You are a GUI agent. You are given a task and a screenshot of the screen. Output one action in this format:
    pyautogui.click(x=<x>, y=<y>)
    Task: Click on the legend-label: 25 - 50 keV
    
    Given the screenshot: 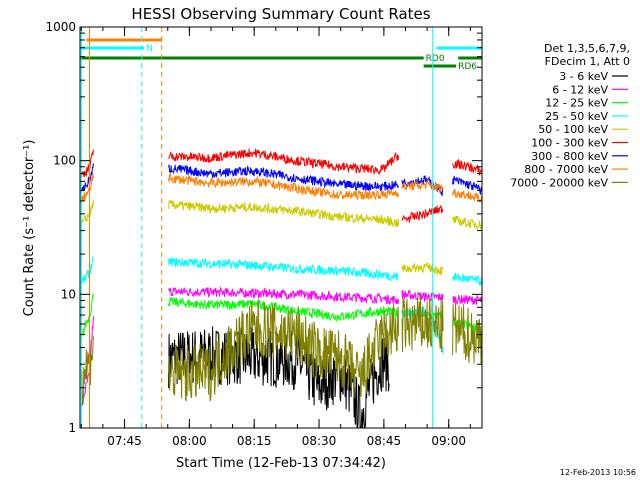 What is the action you would take?
    pyautogui.click(x=576, y=116)
    